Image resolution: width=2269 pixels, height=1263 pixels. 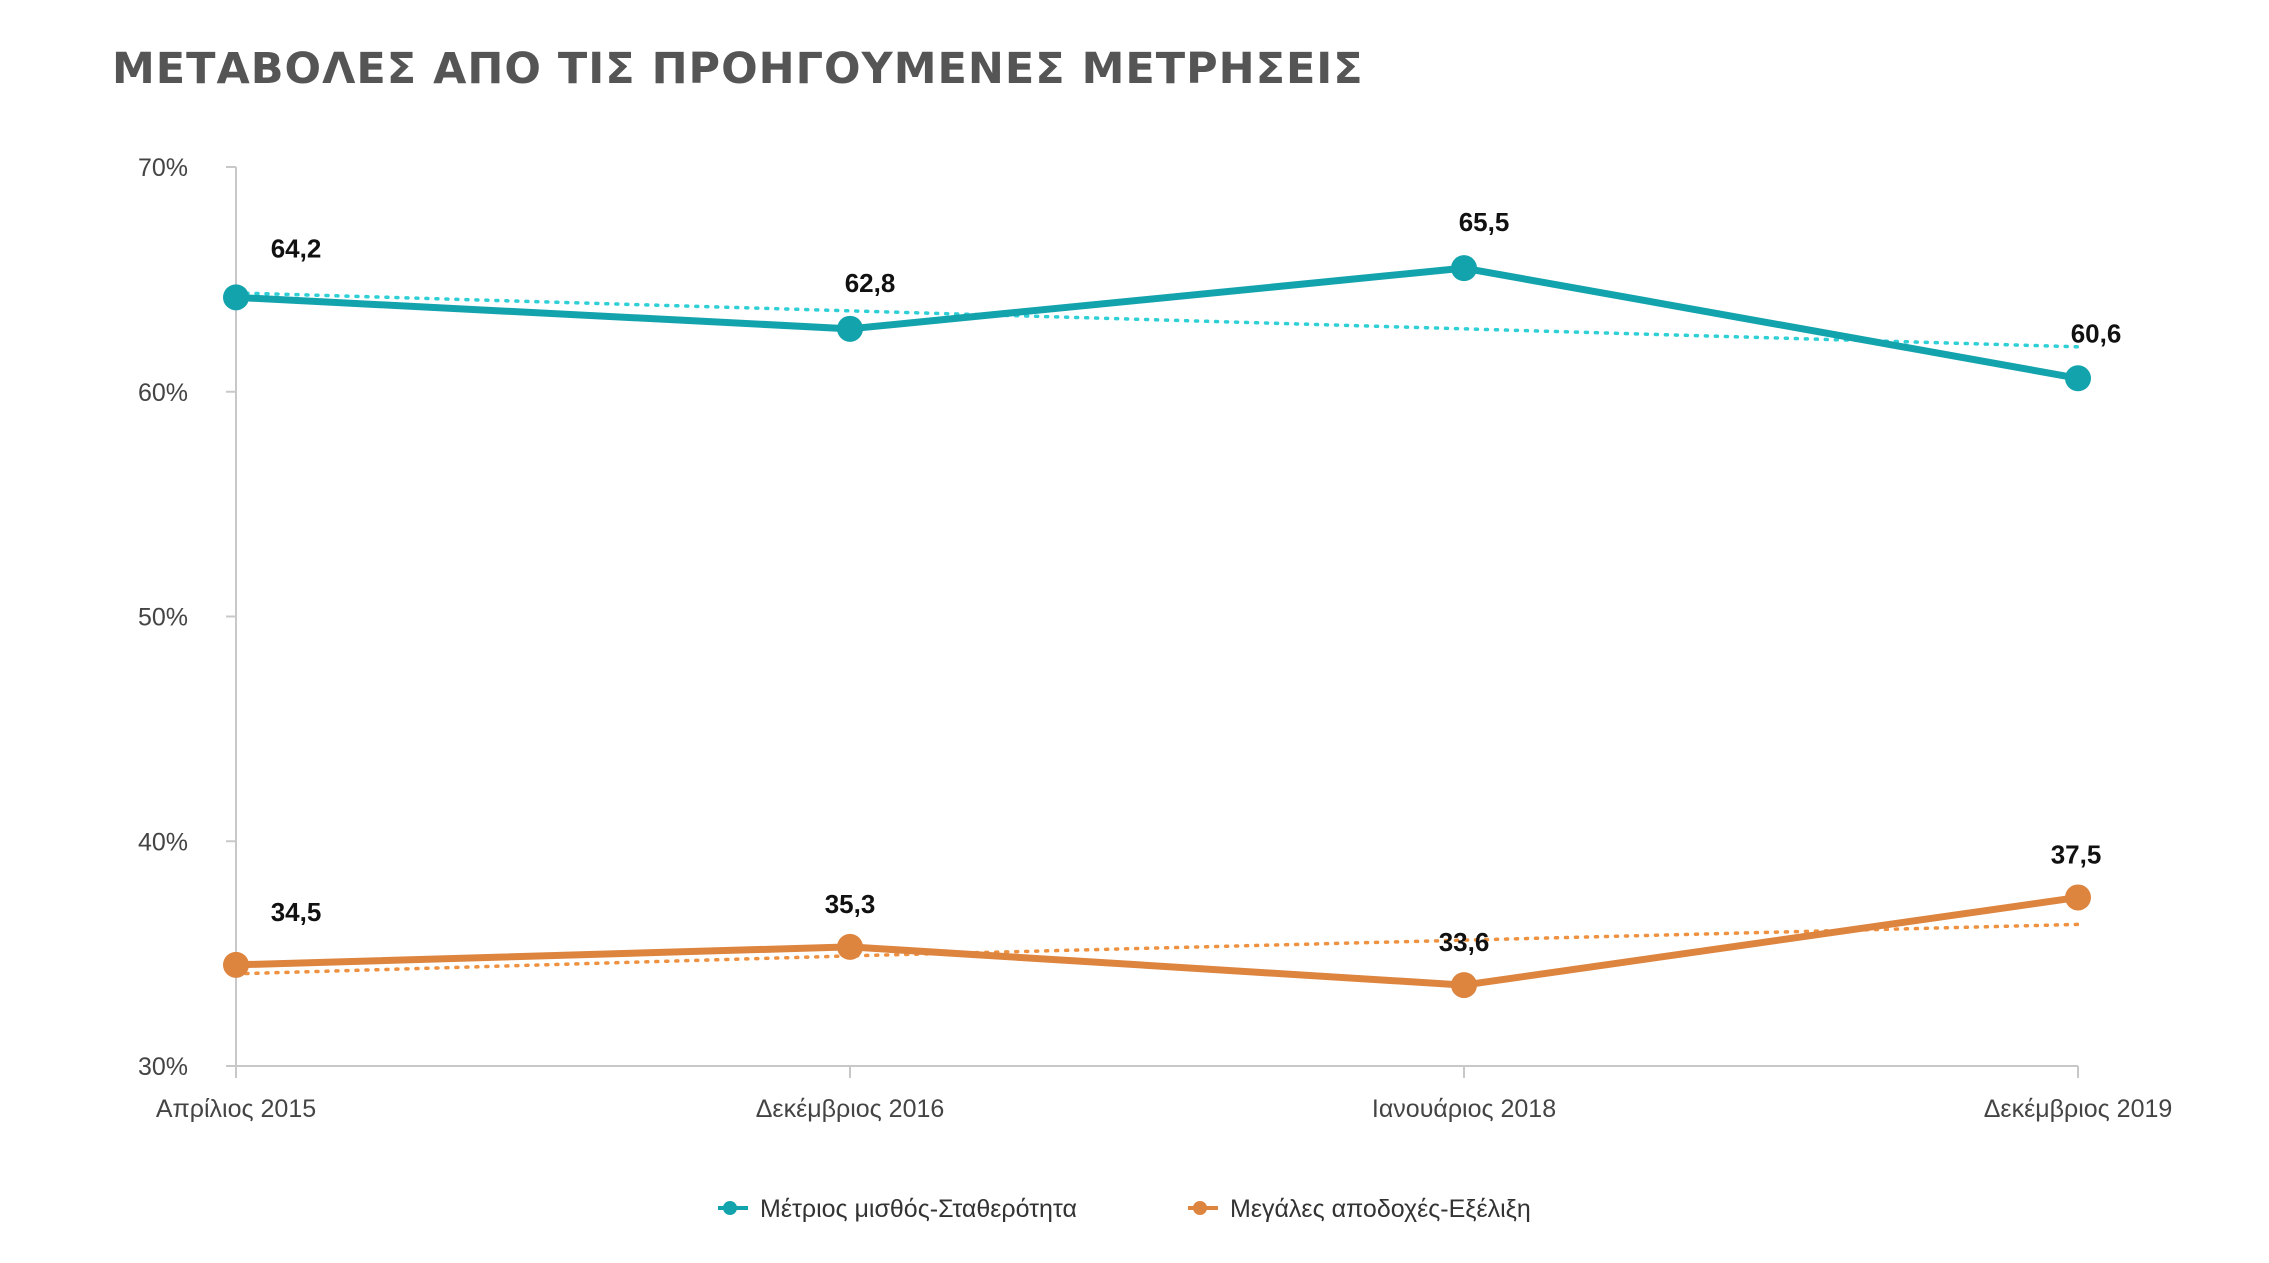 I want to click on y-tick-label: 70%, so click(x=163, y=168).